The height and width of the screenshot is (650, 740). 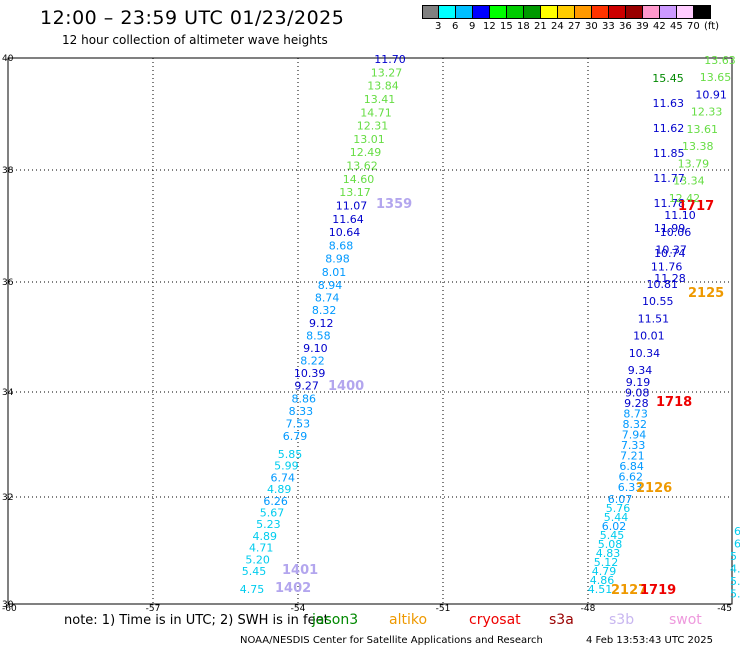 What do you see at coordinates (631, 477) in the screenshot?
I see `wave-height-value: 6.62` at bounding box center [631, 477].